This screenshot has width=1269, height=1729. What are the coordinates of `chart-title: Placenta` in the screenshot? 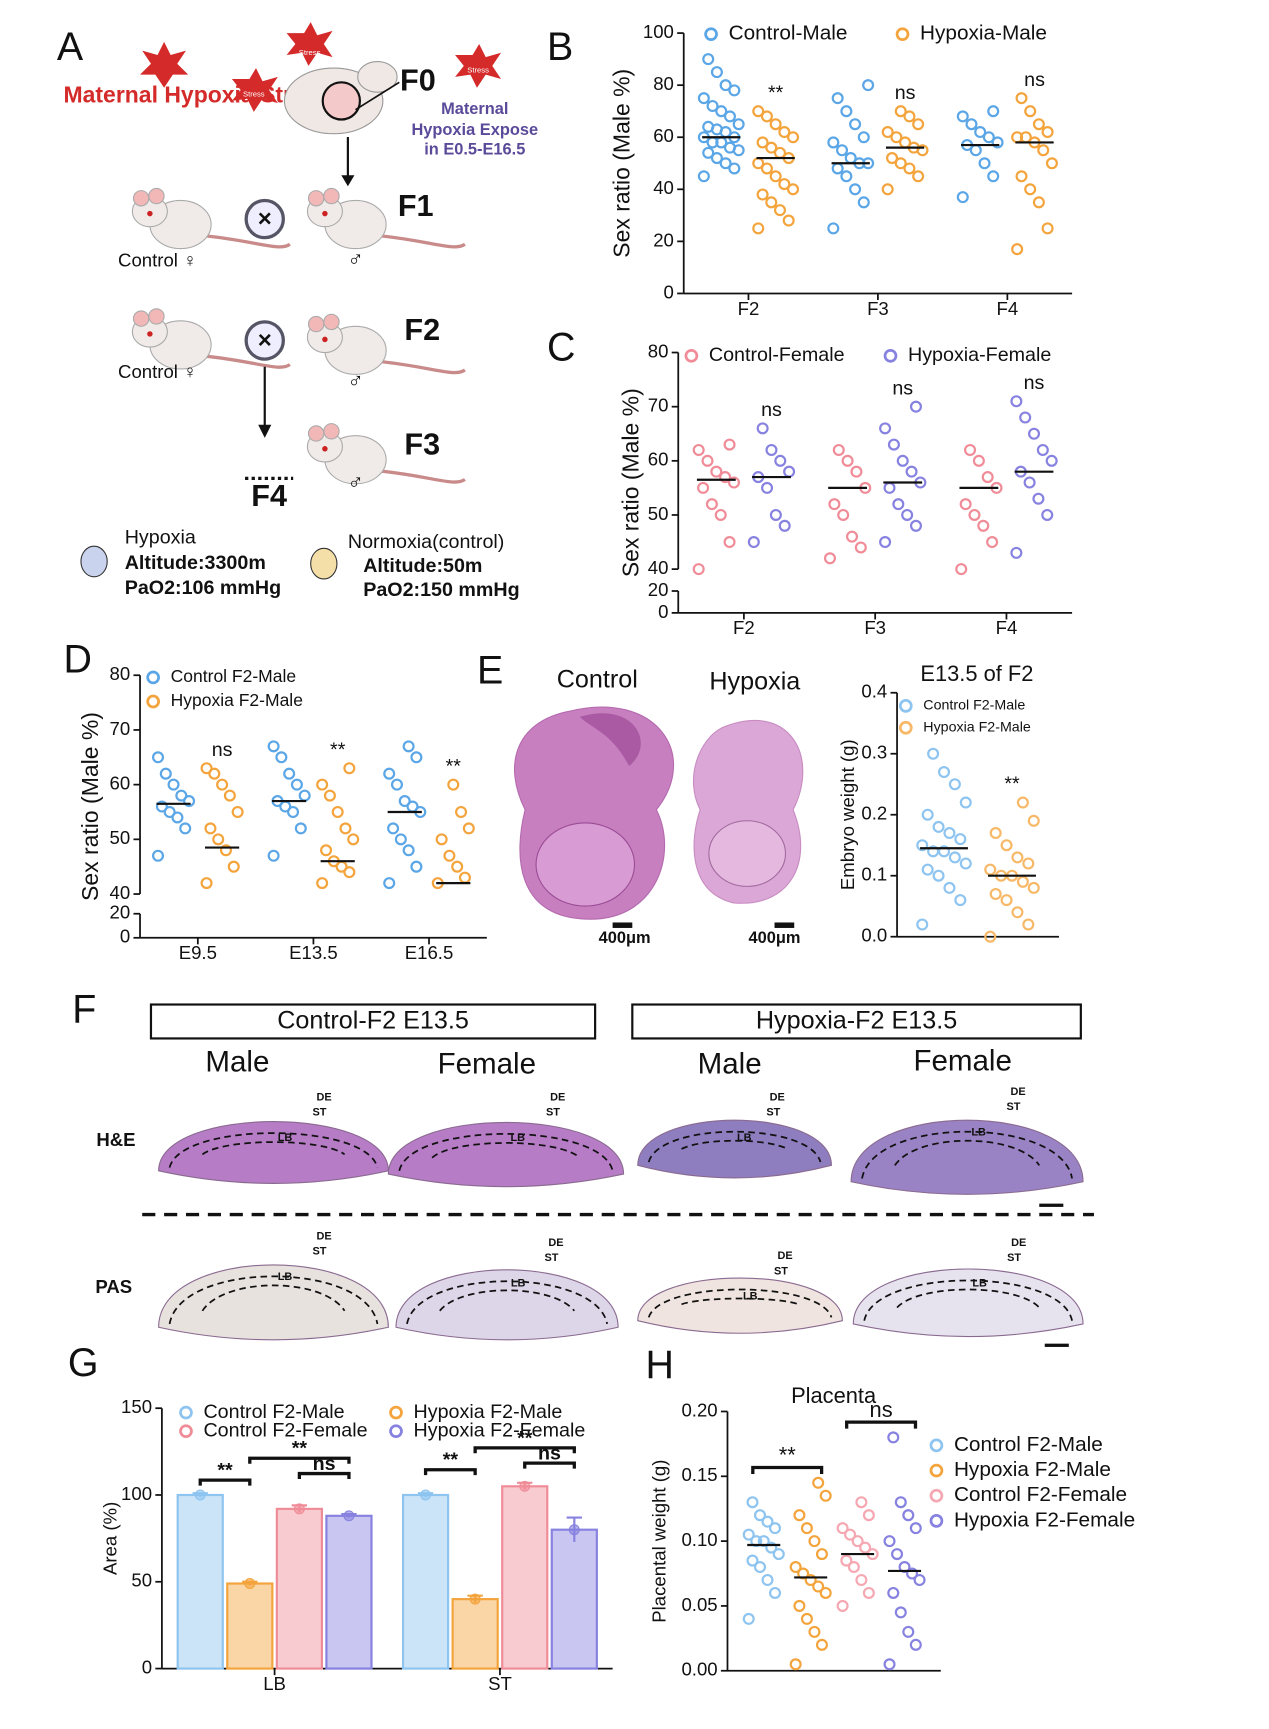 It's located at (834, 1395).